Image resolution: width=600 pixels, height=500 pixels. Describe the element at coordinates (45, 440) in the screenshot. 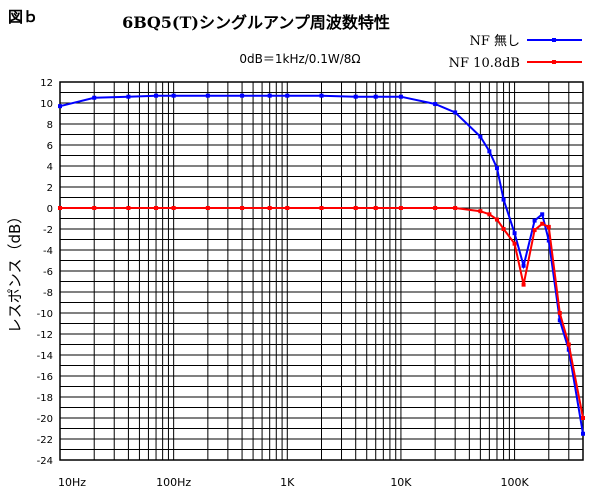

I see `y-tick-label: -22` at that location.